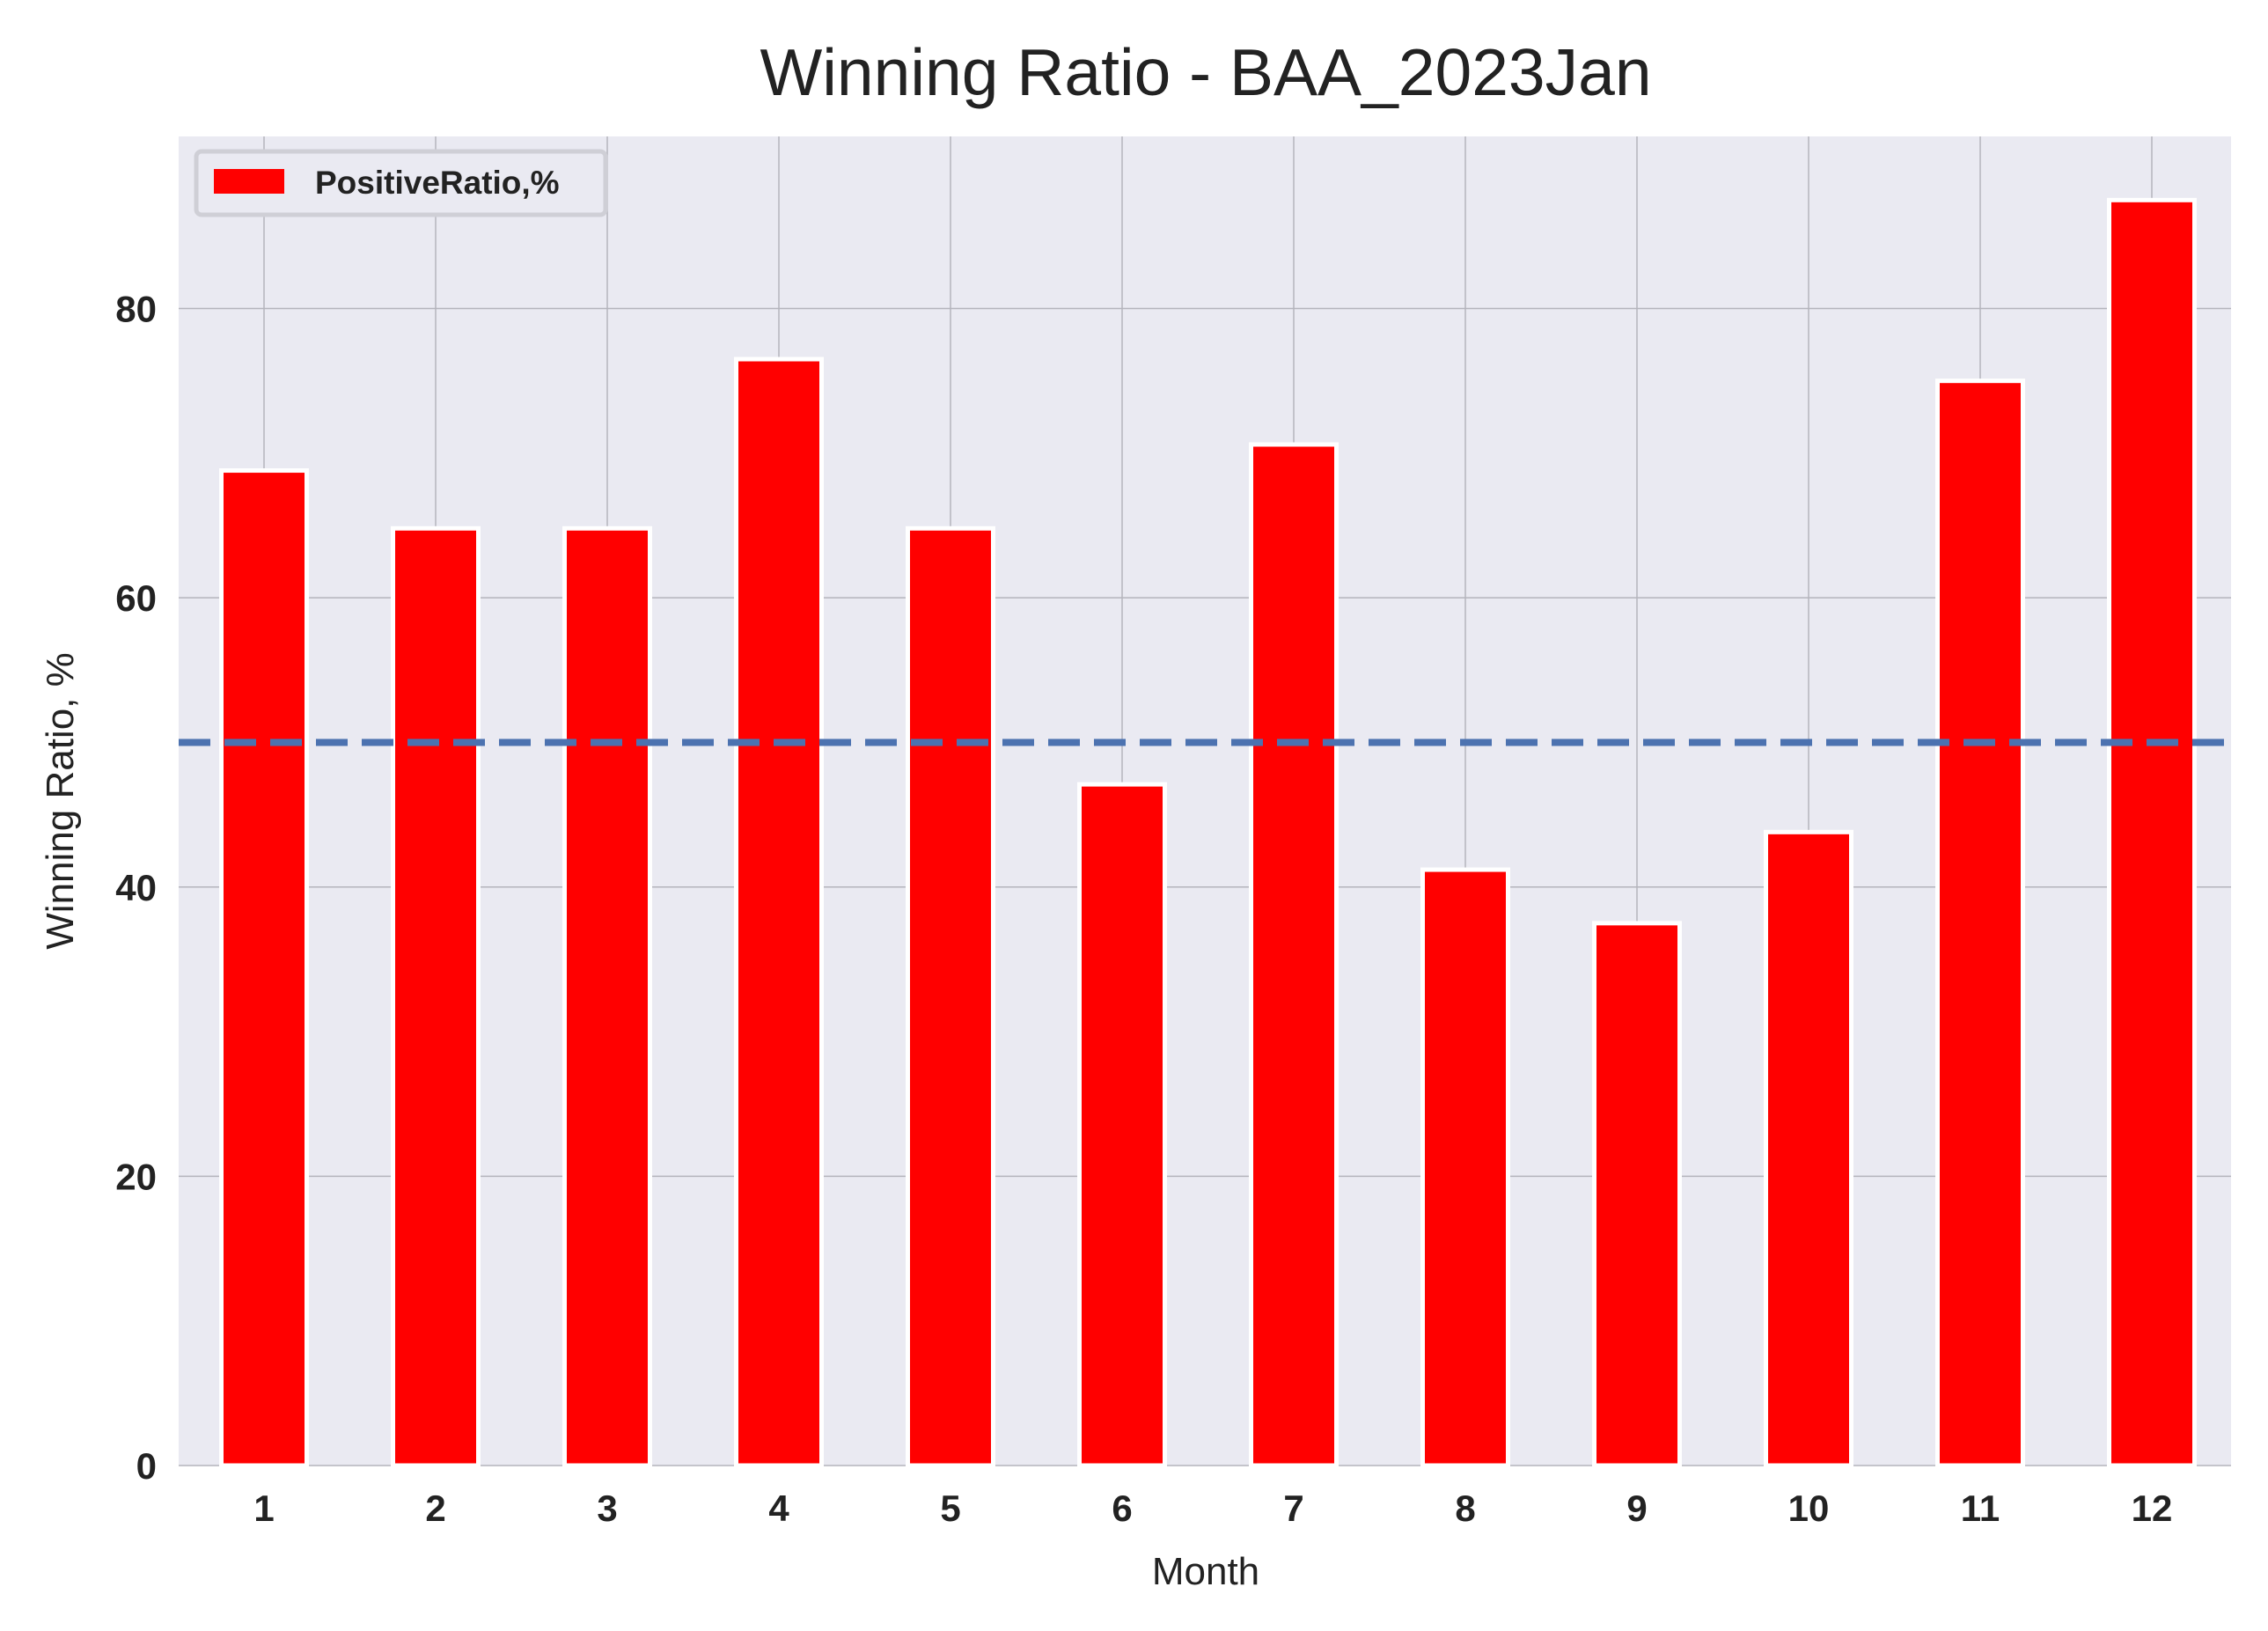 The image size is (2268, 1631). Describe the element at coordinates (435, 1508) in the screenshot. I see `x-tick-label: 2` at that location.